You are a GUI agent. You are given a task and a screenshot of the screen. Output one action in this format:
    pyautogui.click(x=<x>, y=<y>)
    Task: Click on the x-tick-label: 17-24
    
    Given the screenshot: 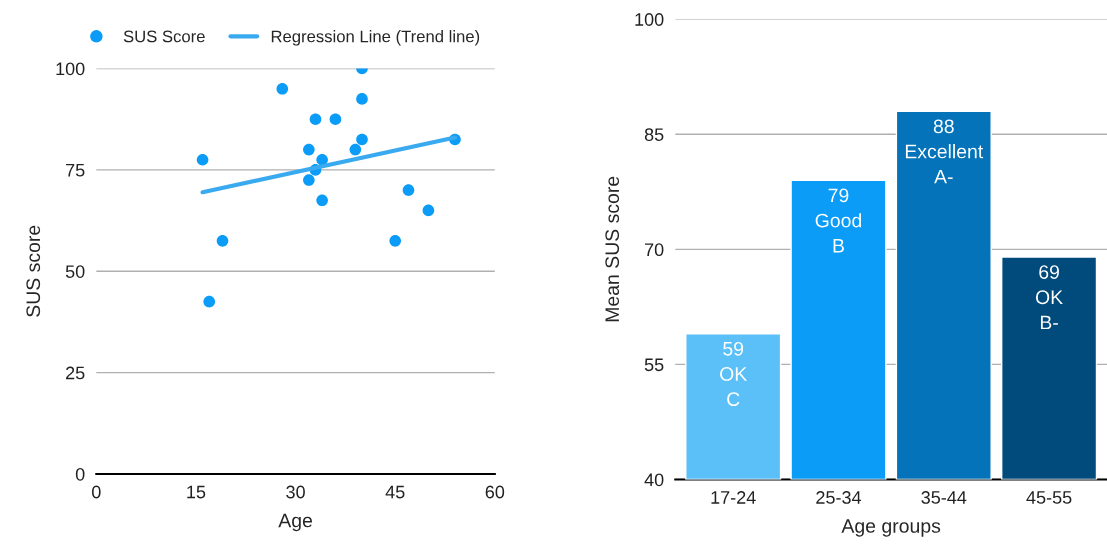 What is the action you would take?
    pyautogui.click(x=733, y=497)
    